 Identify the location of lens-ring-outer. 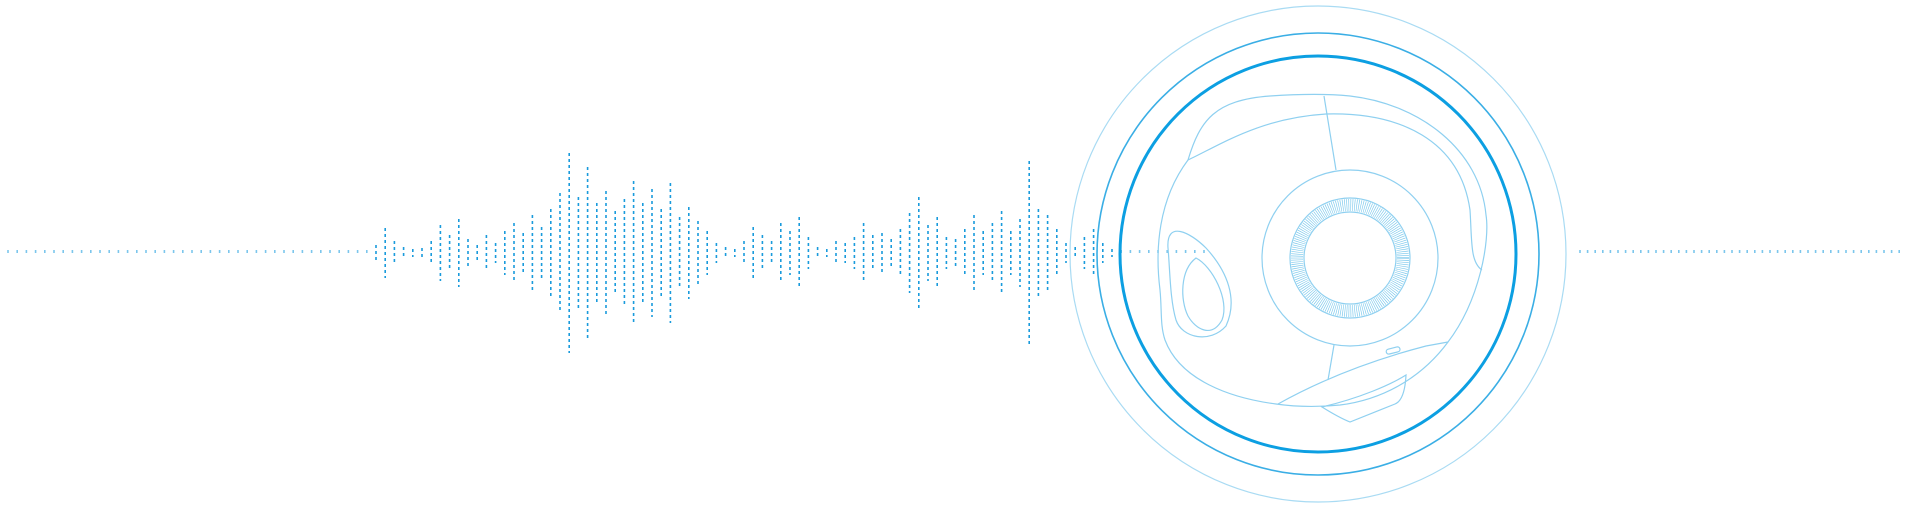
(1350, 258).